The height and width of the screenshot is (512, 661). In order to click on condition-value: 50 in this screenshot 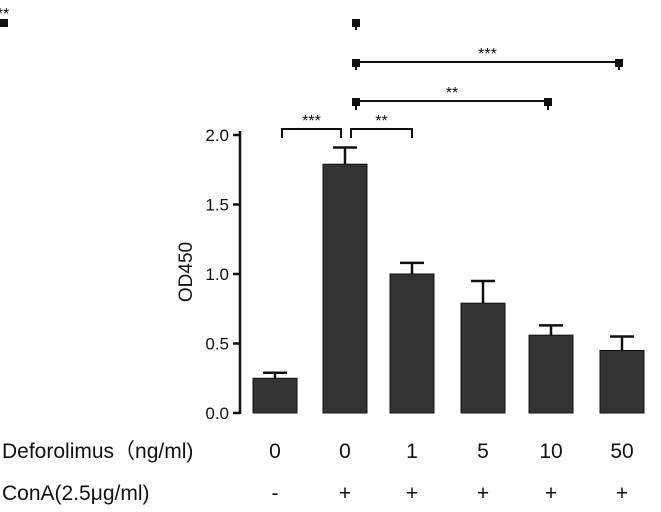, I will do `click(621, 451)`.